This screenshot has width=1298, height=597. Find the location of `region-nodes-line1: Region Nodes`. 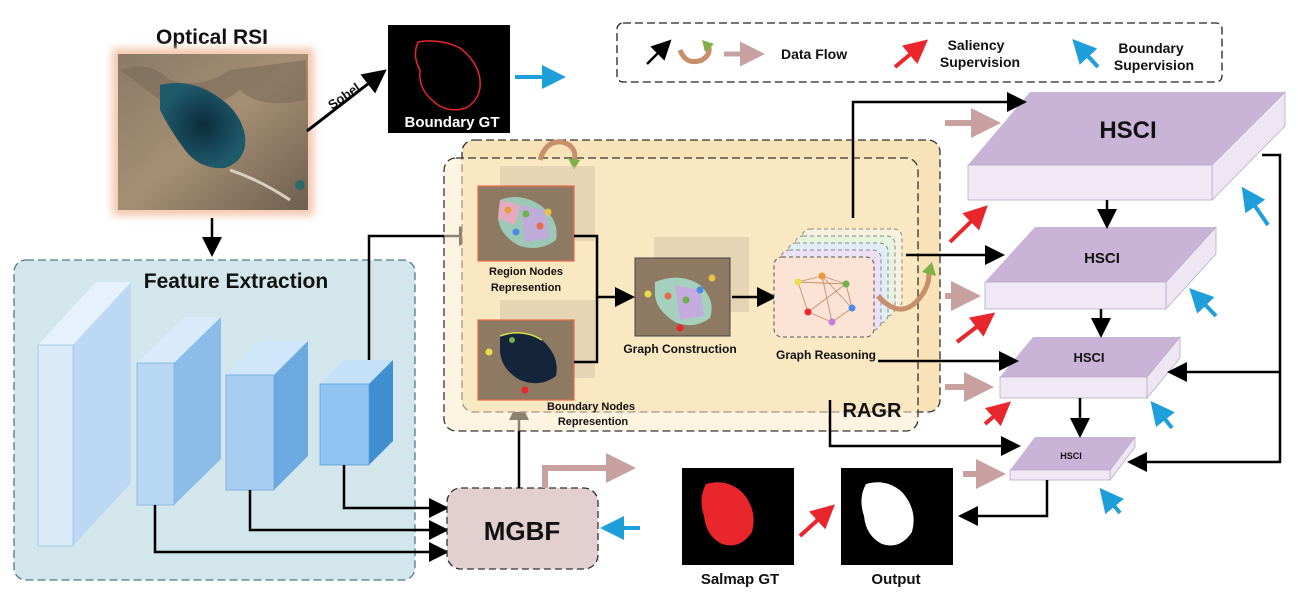

region-nodes-line1: Region Nodes is located at coordinates (526, 272).